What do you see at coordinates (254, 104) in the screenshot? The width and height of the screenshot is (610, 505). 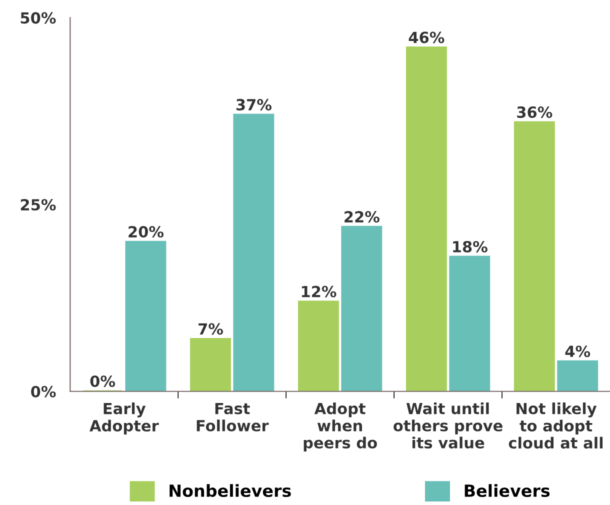 I see `data-label: 37%` at bounding box center [254, 104].